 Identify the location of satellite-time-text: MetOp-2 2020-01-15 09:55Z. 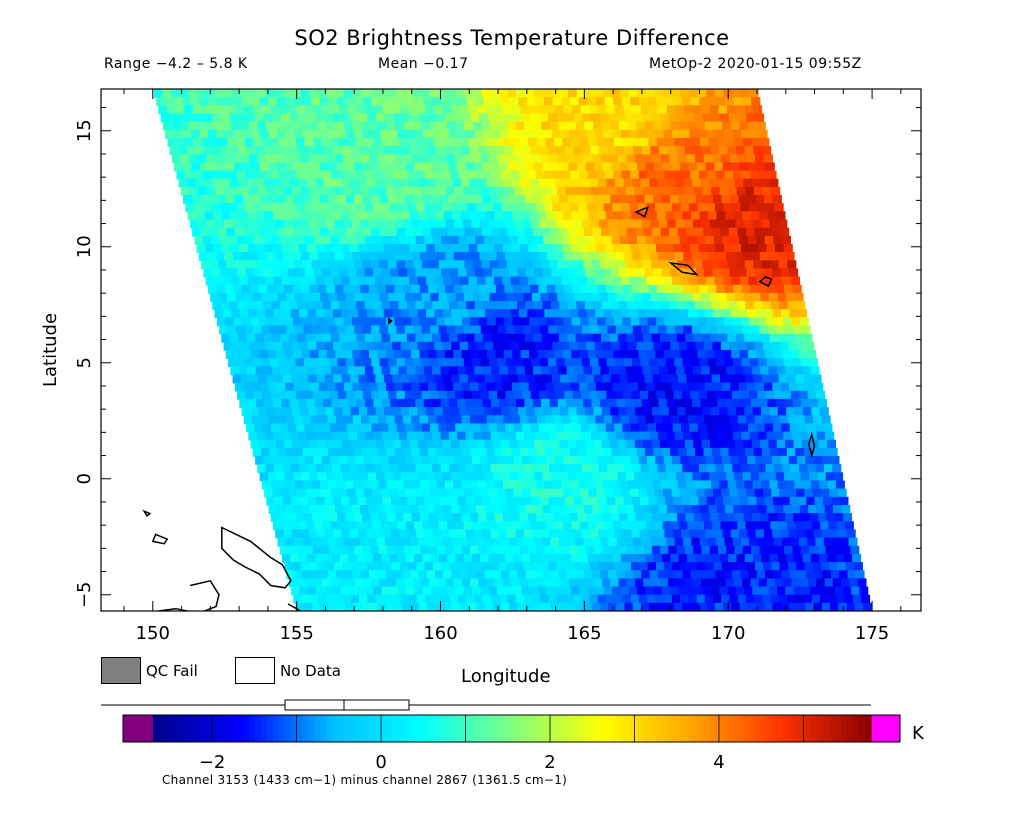
(755, 64).